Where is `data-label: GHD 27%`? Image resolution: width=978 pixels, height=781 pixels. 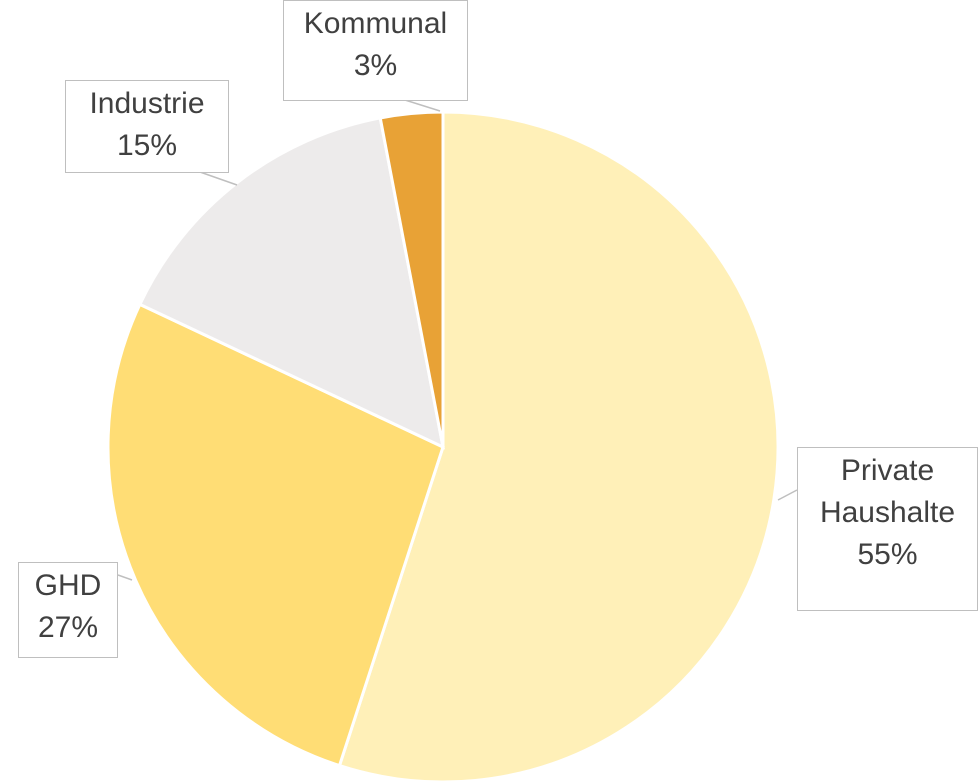
data-label: GHD 27% is located at coordinates (68, 610).